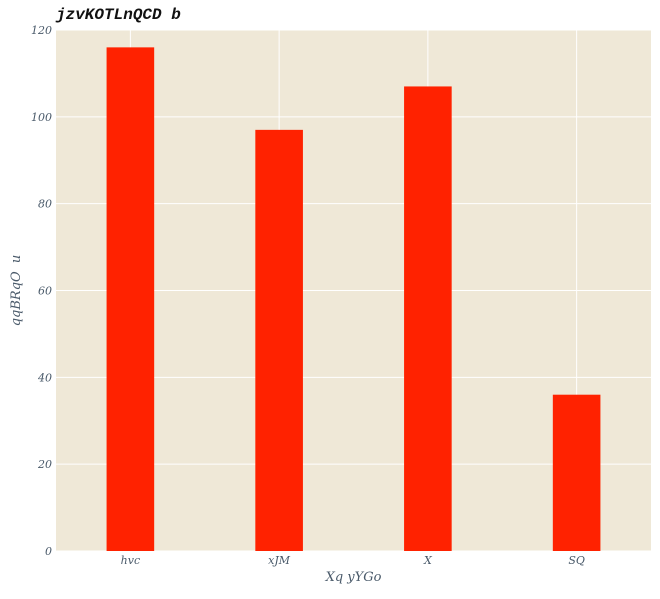 The width and height of the screenshot is (660, 599). I want to click on y-axis-title: qqBRqO u, so click(16, 291).